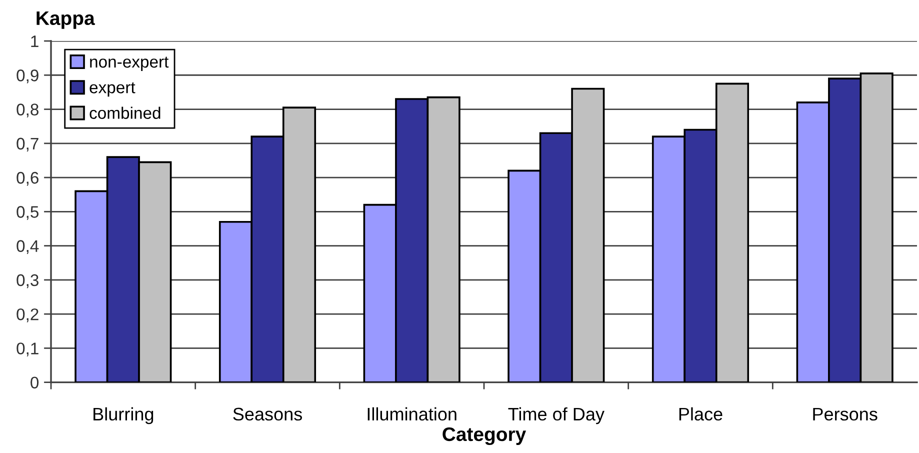  I want to click on y-tick-label: 0,6, so click(27, 179).